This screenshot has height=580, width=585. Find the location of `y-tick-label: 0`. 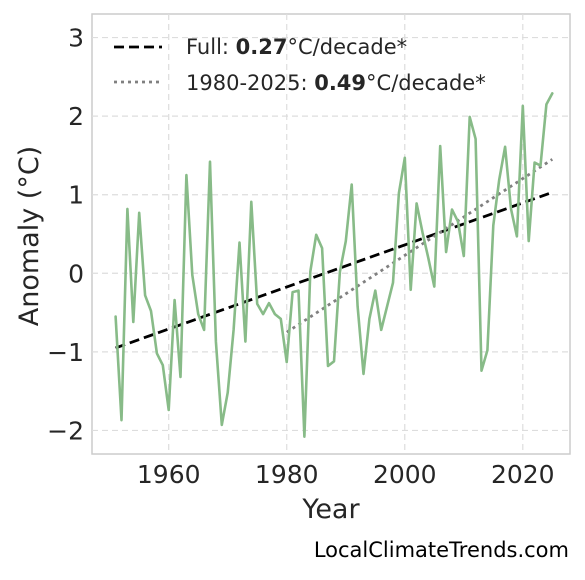

y-tick-label: 0 is located at coordinates (76, 273).